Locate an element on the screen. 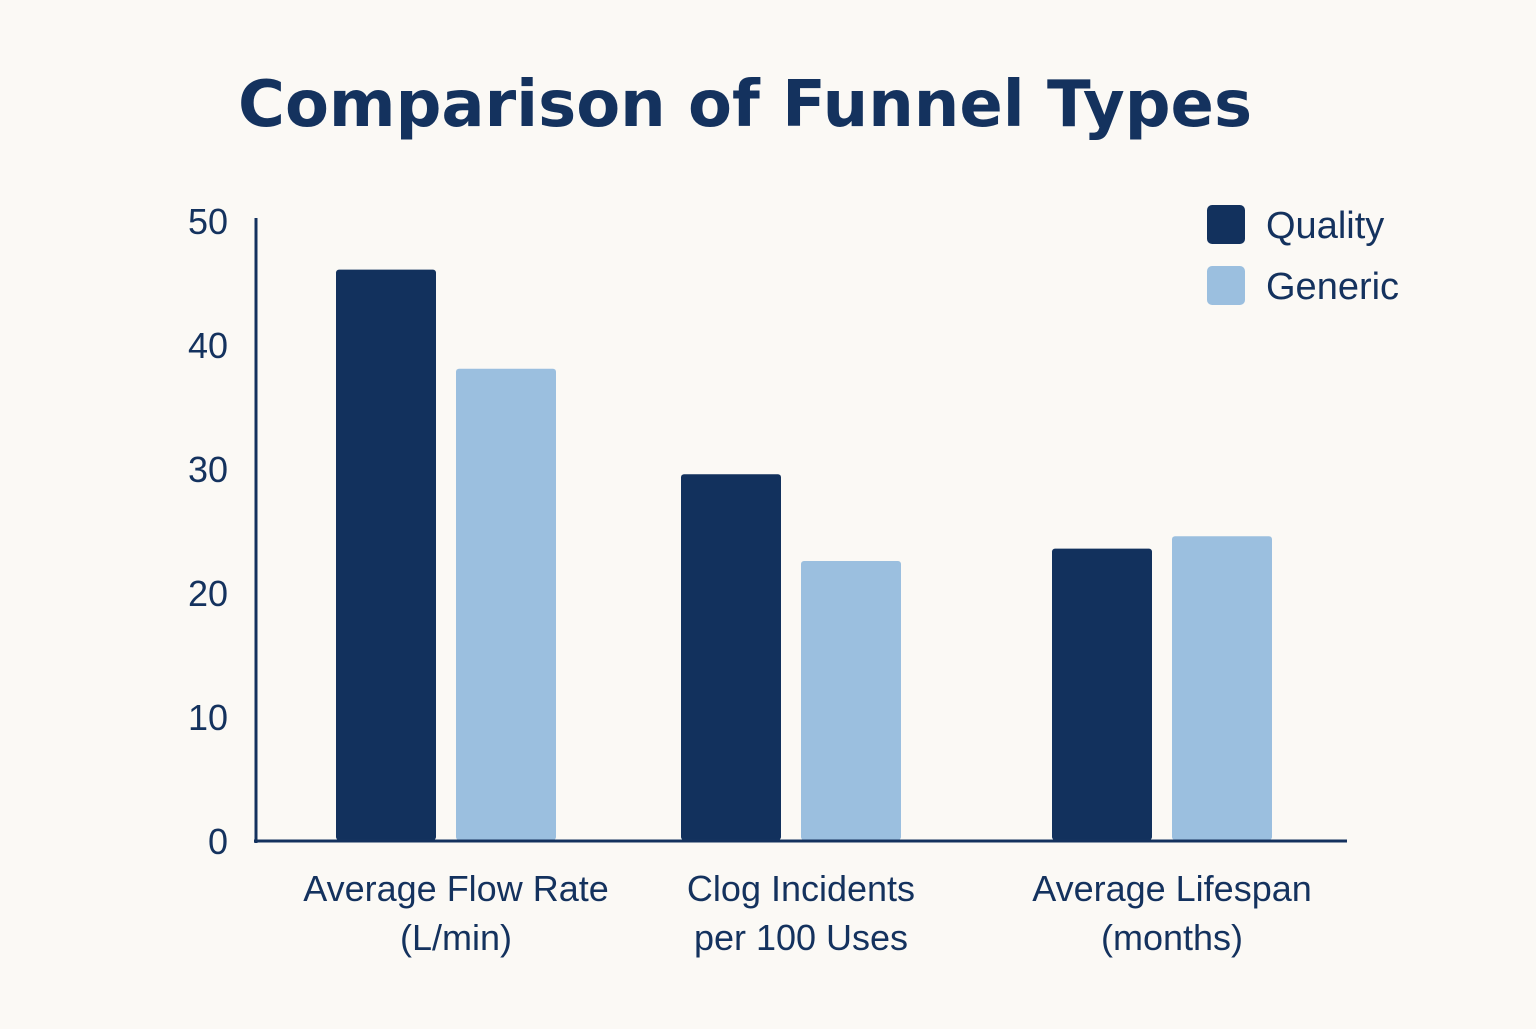  x-category-label: Clog Incidents is located at coordinates (801, 888).